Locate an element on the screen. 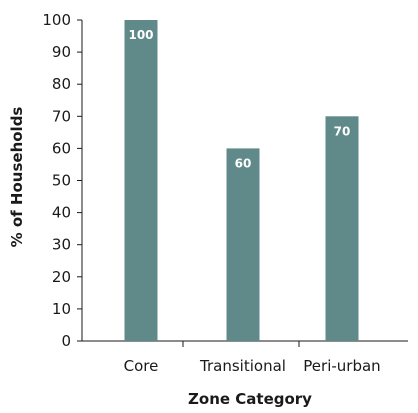 This screenshot has width=418, height=413. y-tick-label: 10 is located at coordinates (61, 309).